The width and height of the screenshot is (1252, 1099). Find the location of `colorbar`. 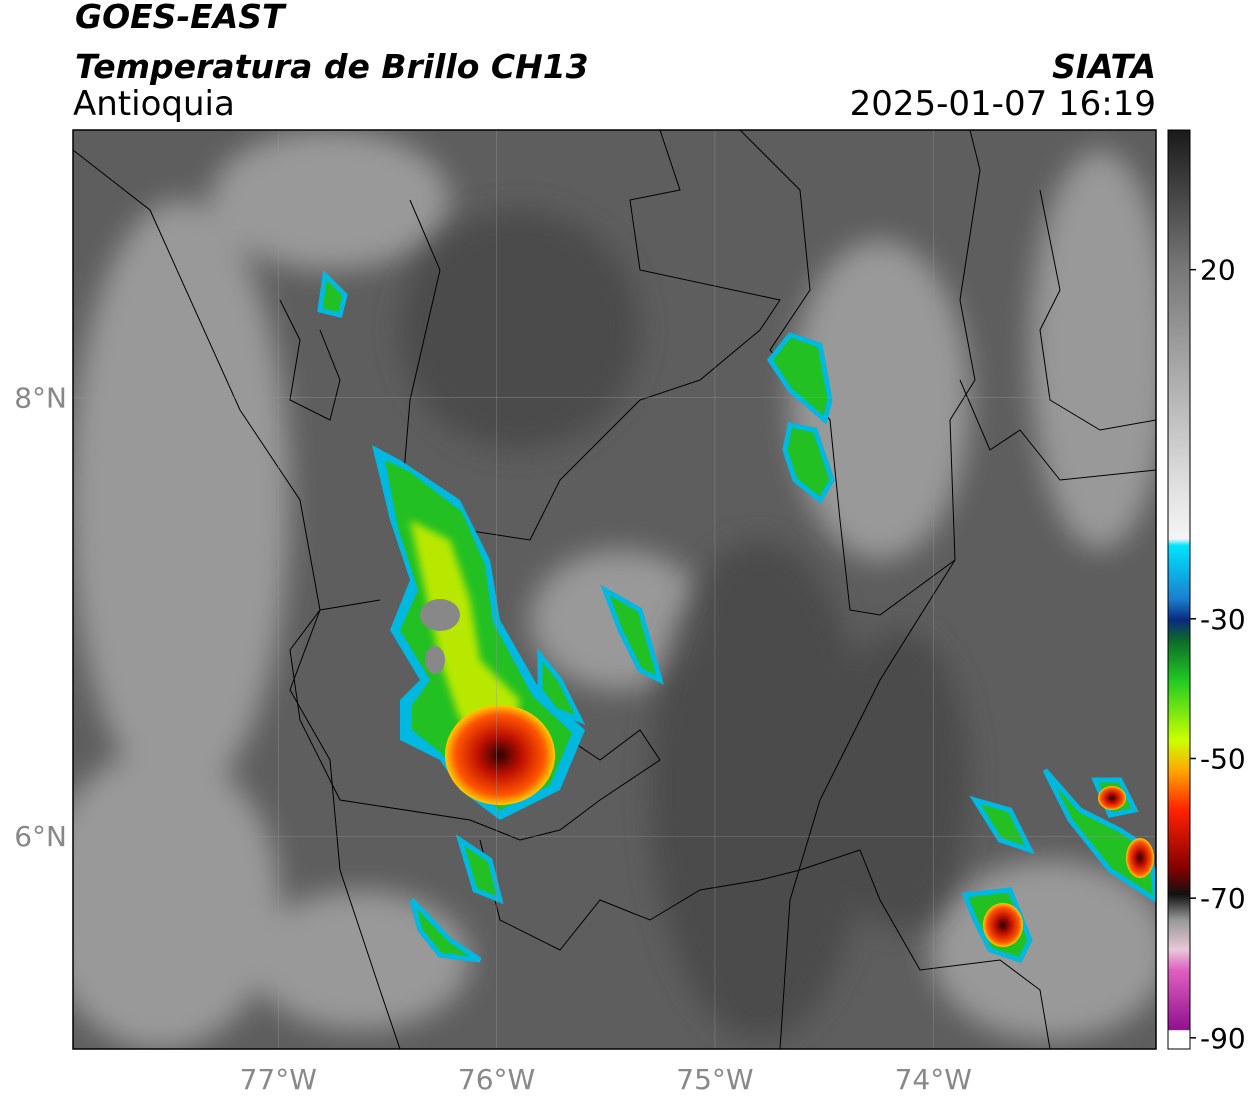

colorbar is located at coordinates (1179, 589).